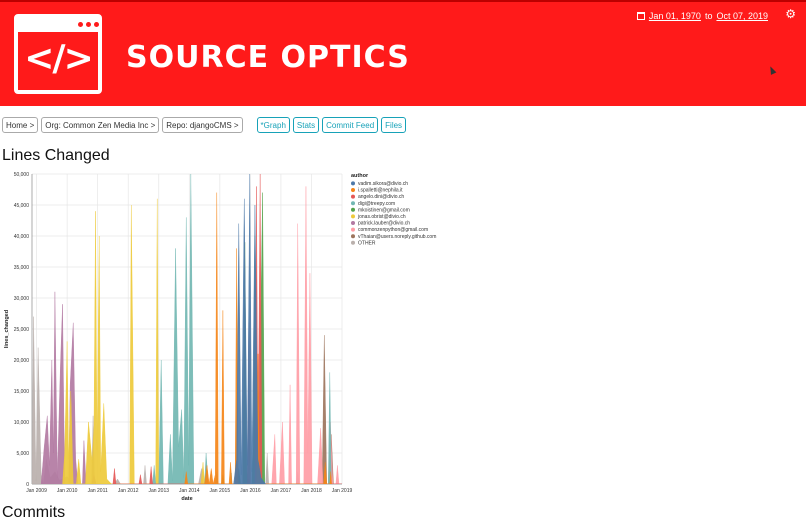 The width and height of the screenshot is (806, 524). What do you see at coordinates (381, 217) in the screenshot?
I see `legend-entry: jonas.obrist@divio.ch` at bounding box center [381, 217].